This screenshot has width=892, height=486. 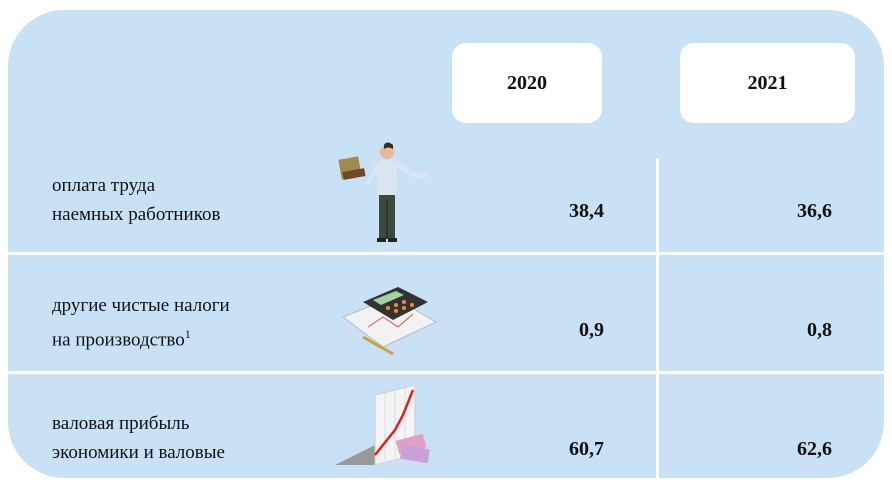 What do you see at coordinates (527, 83) in the screenshot?
I see `column-header: 2020` at bounding box center [527, 83].